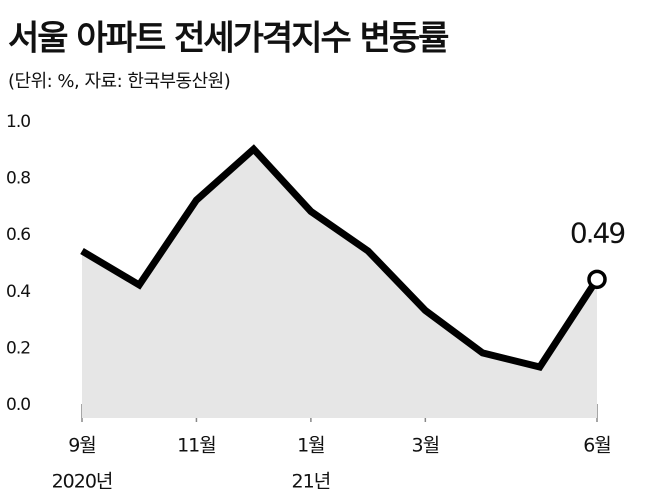 This screenshot has width=652, height=501. I want to click on x-tick-label: 3월, so click(426, 446).